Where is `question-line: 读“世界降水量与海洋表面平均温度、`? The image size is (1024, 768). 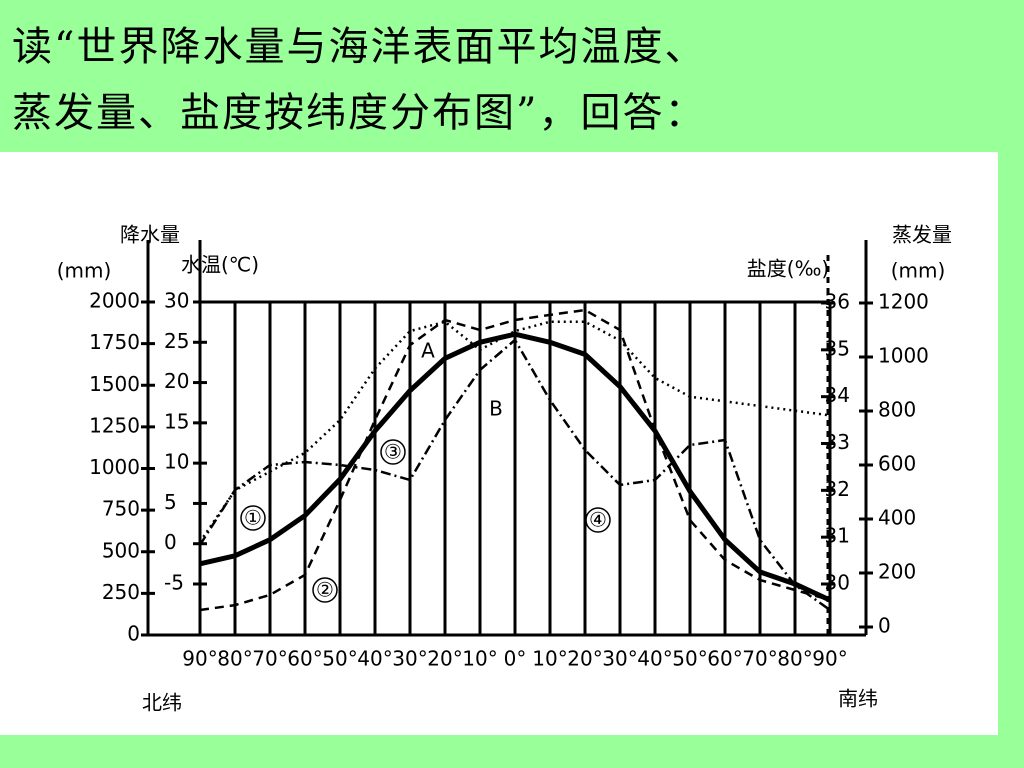 question-line: 读“世界降水量与海洋表面平均温度、 is located at coordinates (359, 47).